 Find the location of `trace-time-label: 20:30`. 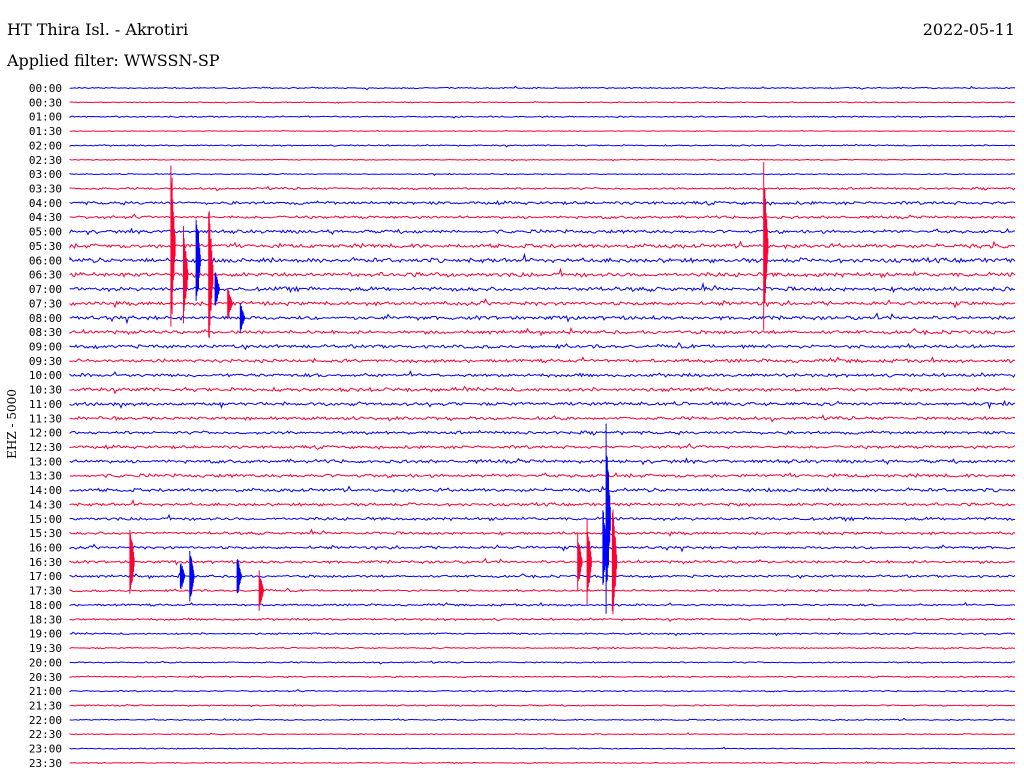

trace-time-label: 20:30 is located at coordinates (45, 677).